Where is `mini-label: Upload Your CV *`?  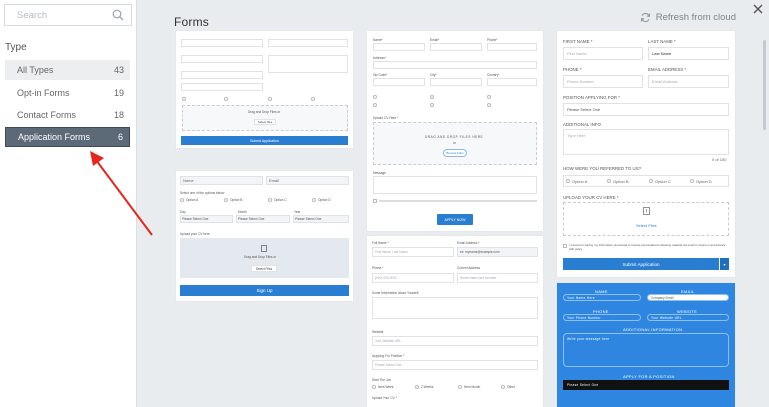 mini-label: Upload Your CV * is located at coordinates (384, 398).